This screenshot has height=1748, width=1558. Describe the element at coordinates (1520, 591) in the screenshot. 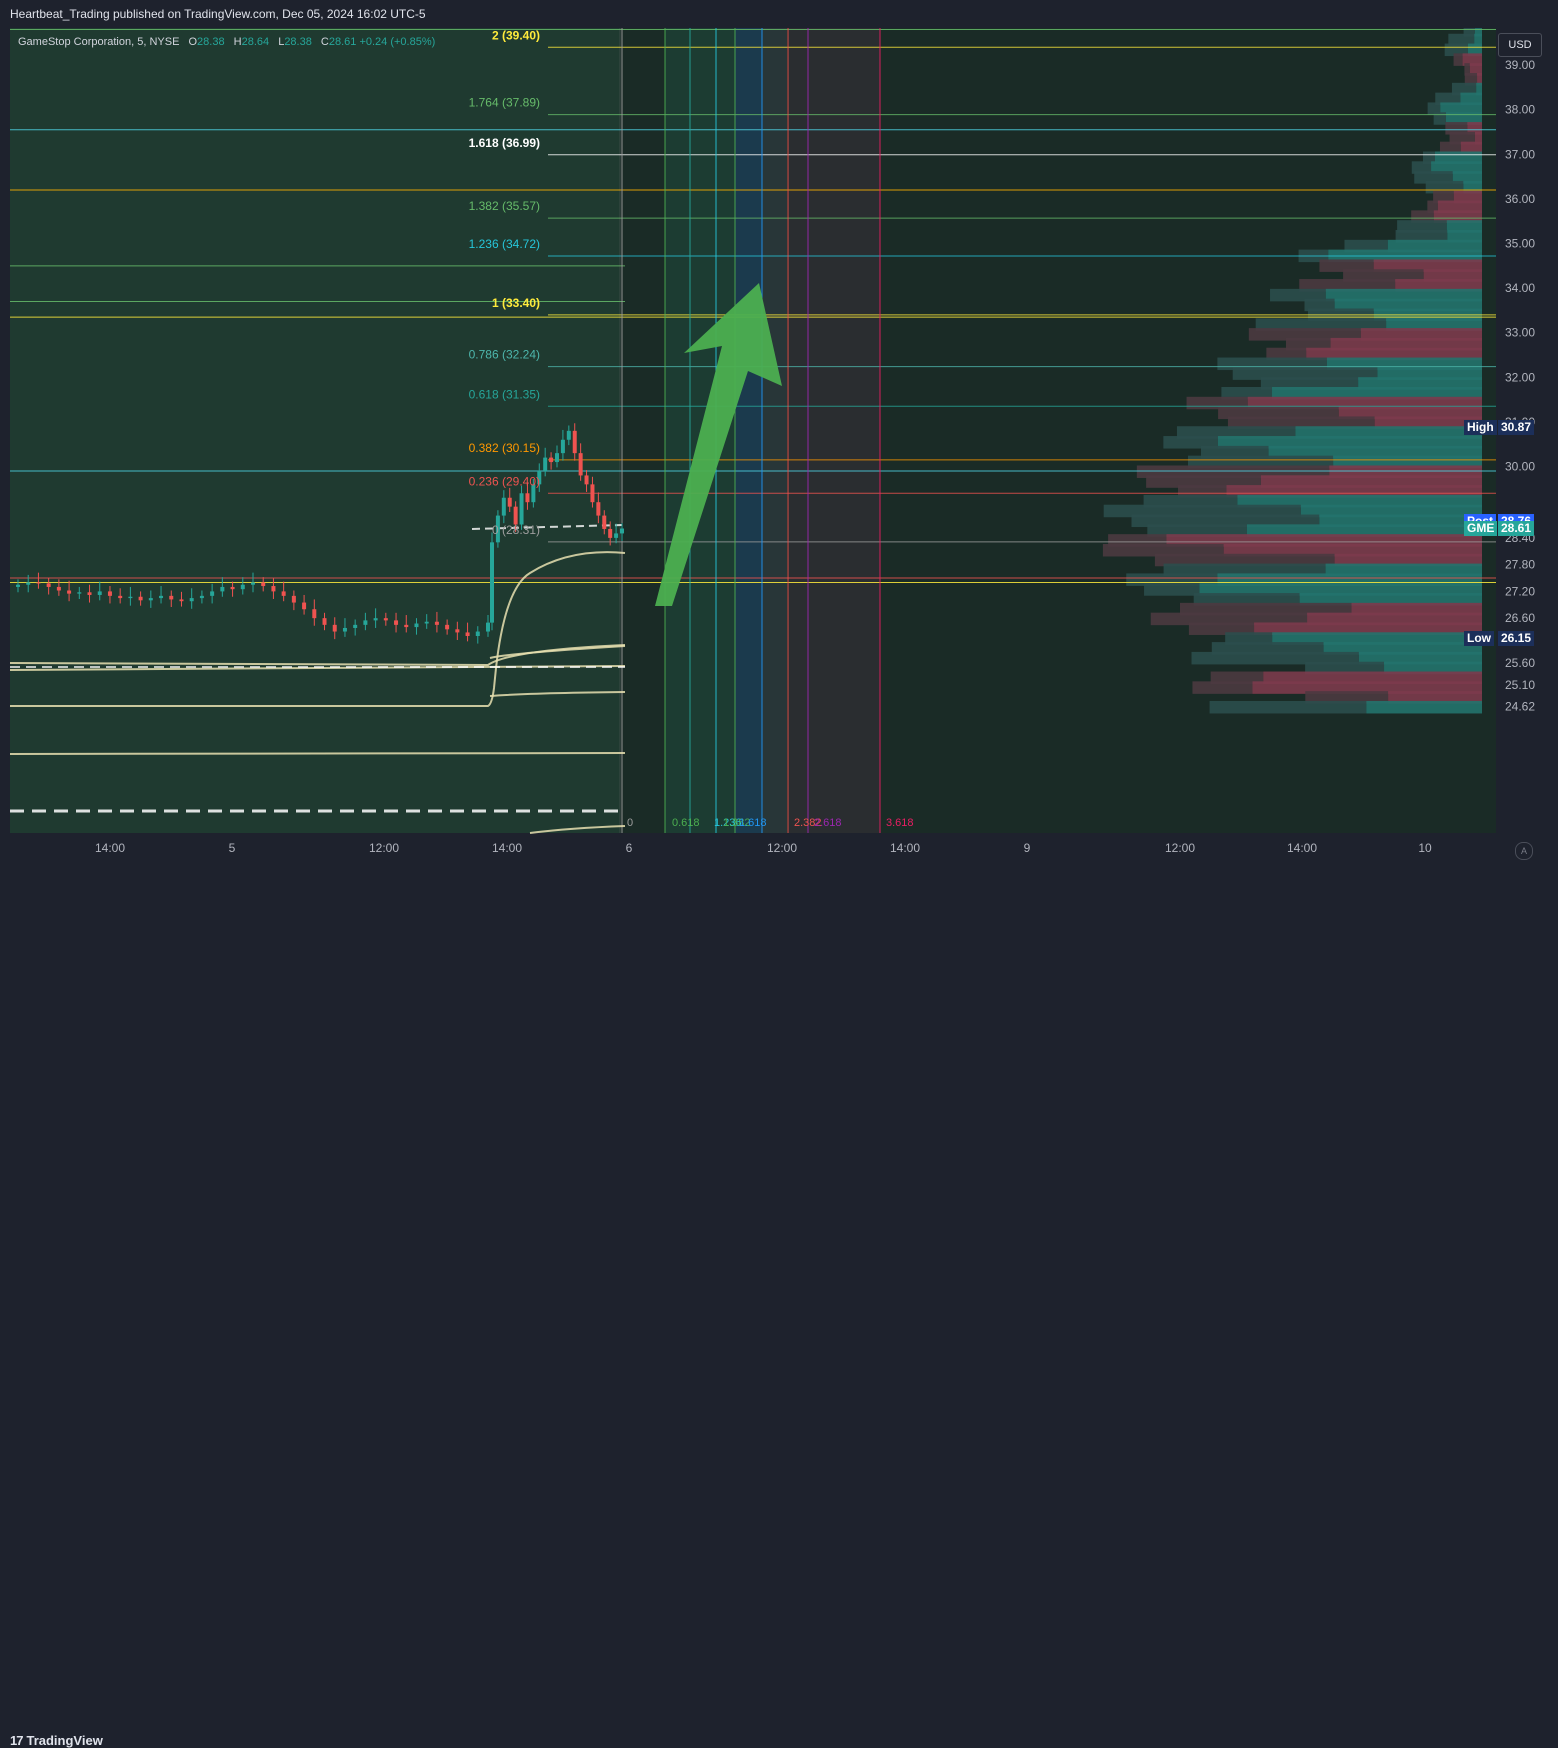

I see `price-tick-label: 27.20` at that location.